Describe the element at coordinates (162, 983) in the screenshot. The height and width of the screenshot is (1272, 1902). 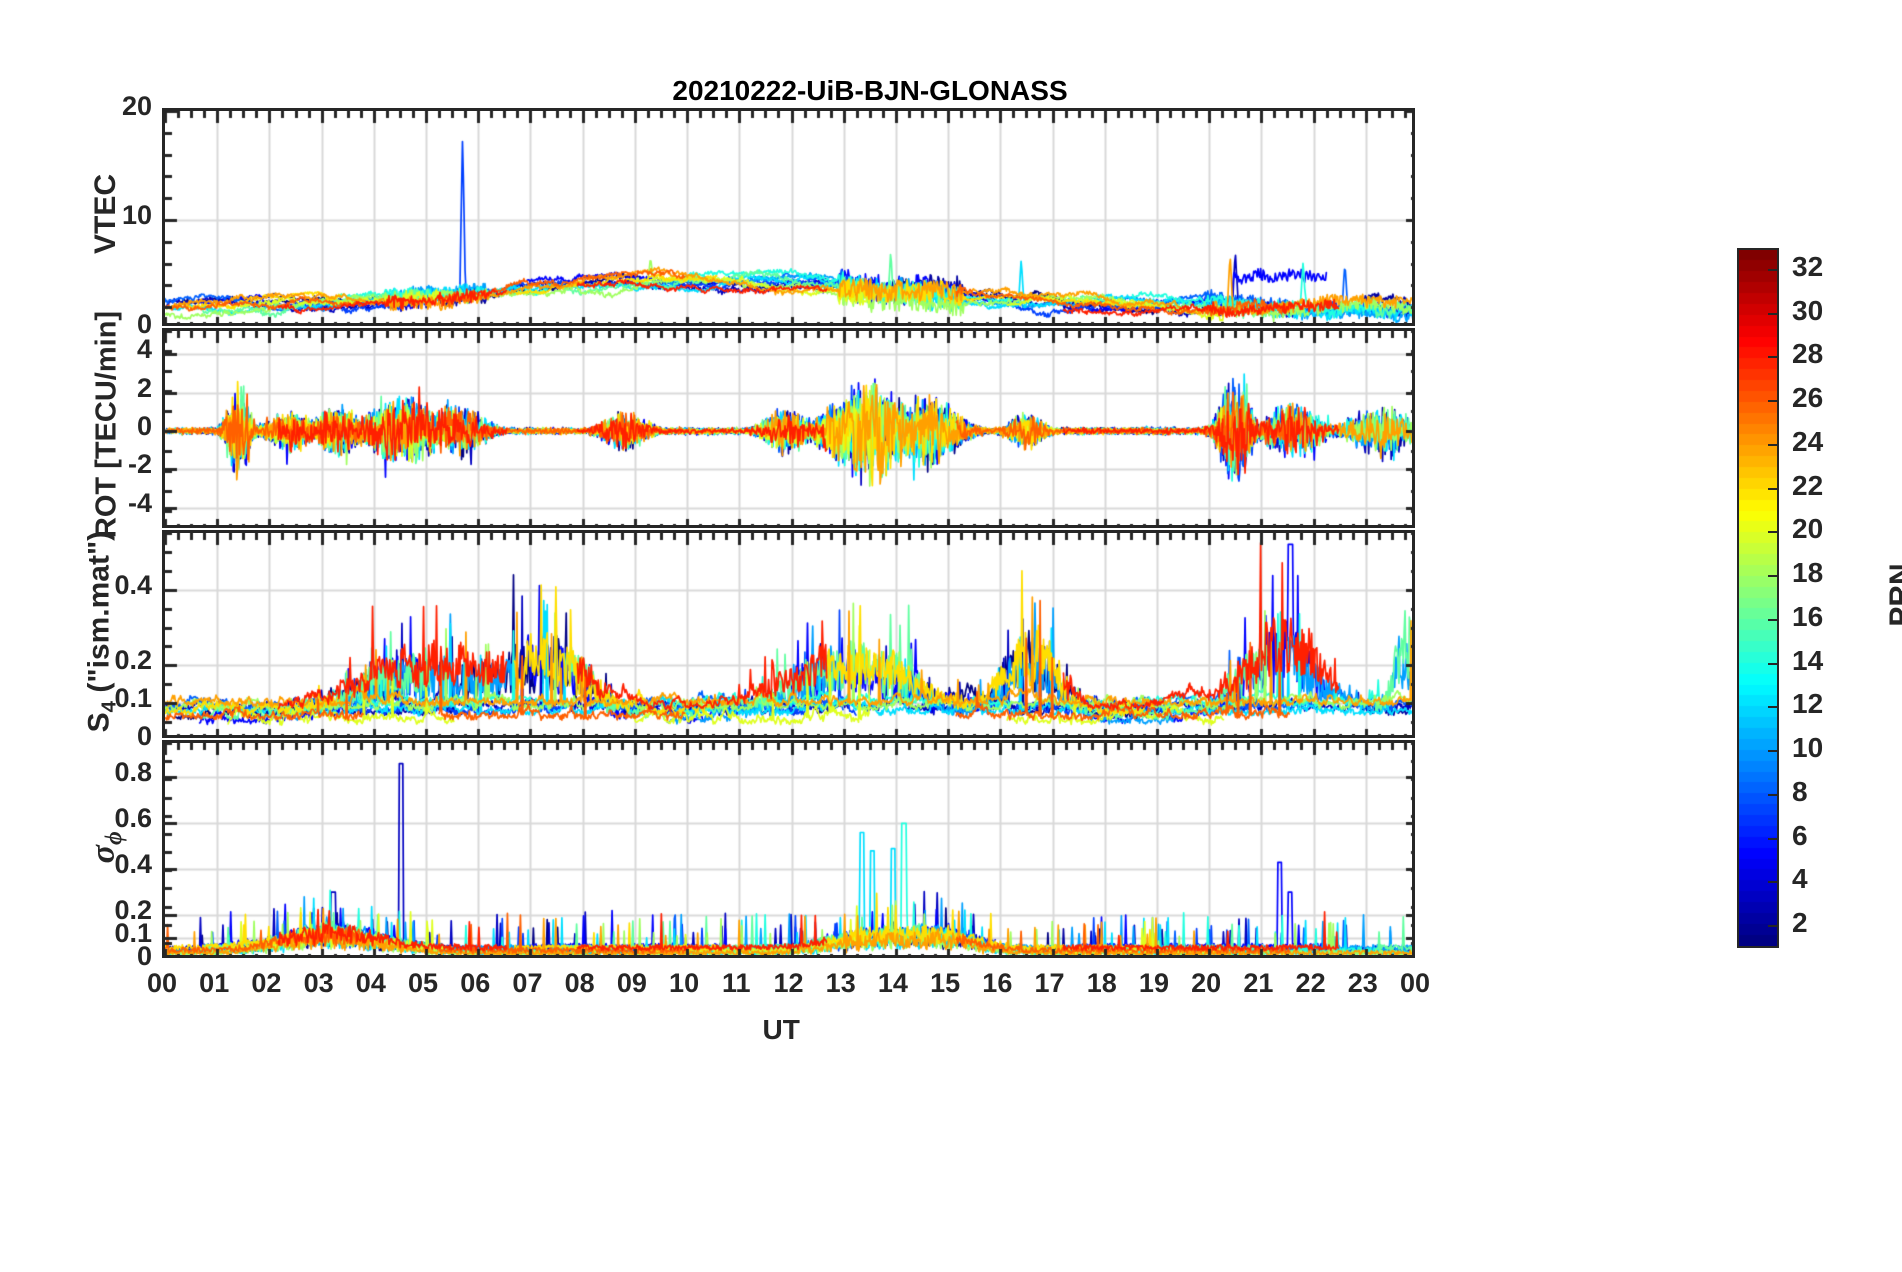
I see `xtick-0: 00` at that location.